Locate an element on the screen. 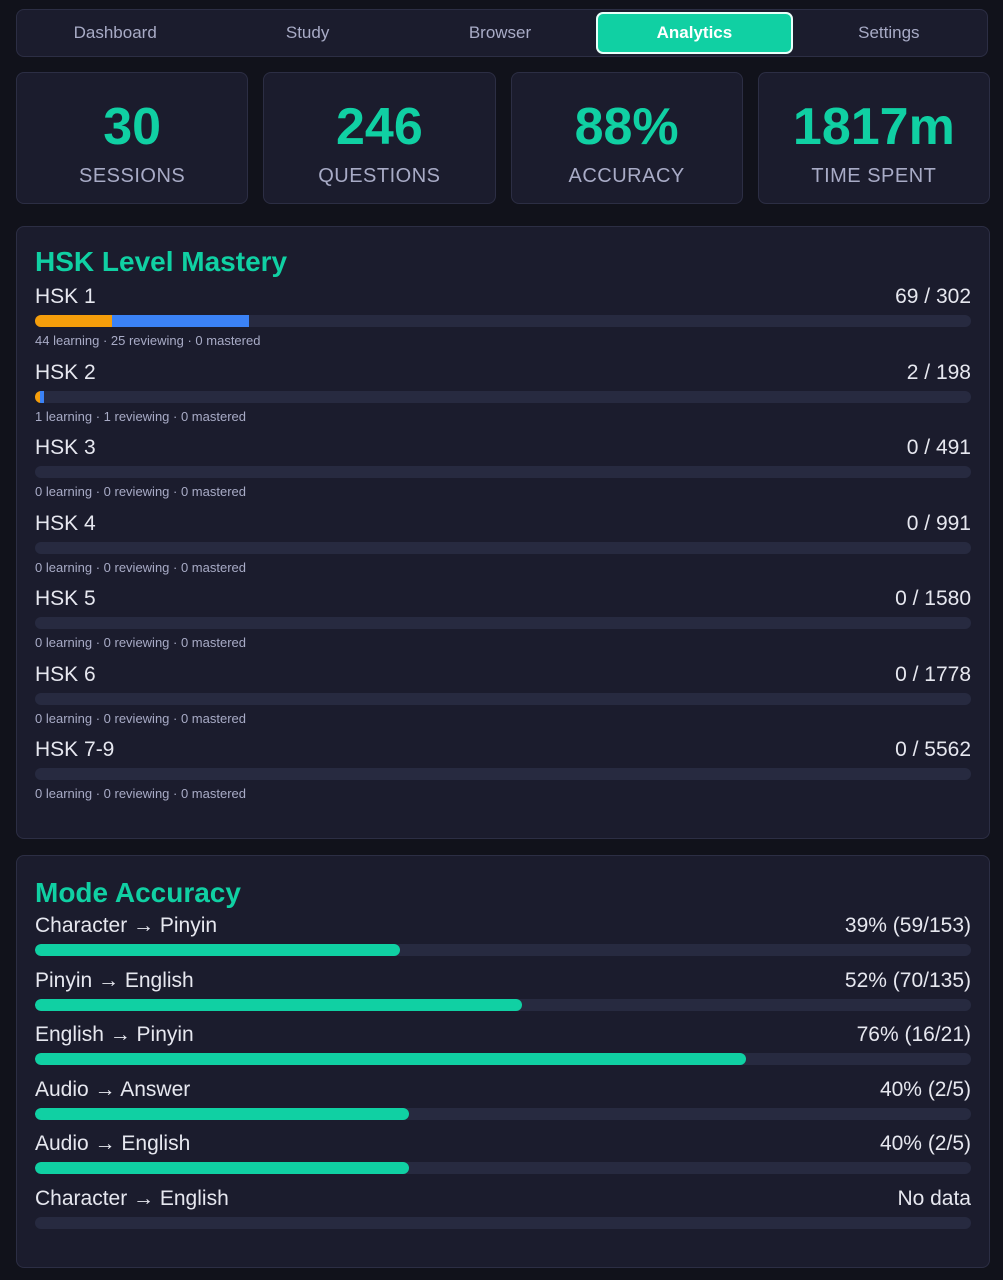 This screenshot has width=1003, height=1280. mode-name: Character → Pinyin is located at coordinates (126, 925).